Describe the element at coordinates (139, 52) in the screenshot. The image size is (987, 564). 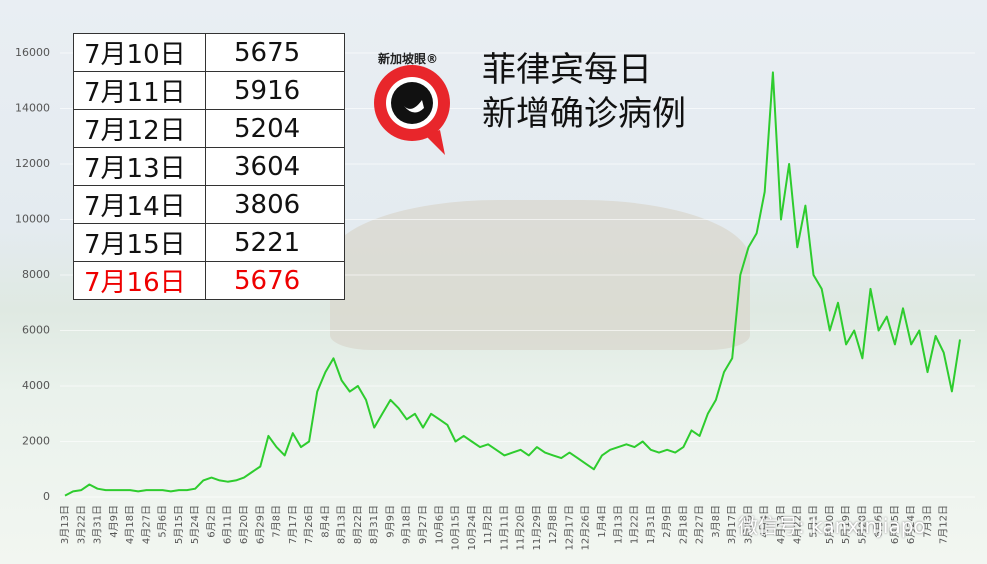
I see `table-cell: 7月10日` at that location.